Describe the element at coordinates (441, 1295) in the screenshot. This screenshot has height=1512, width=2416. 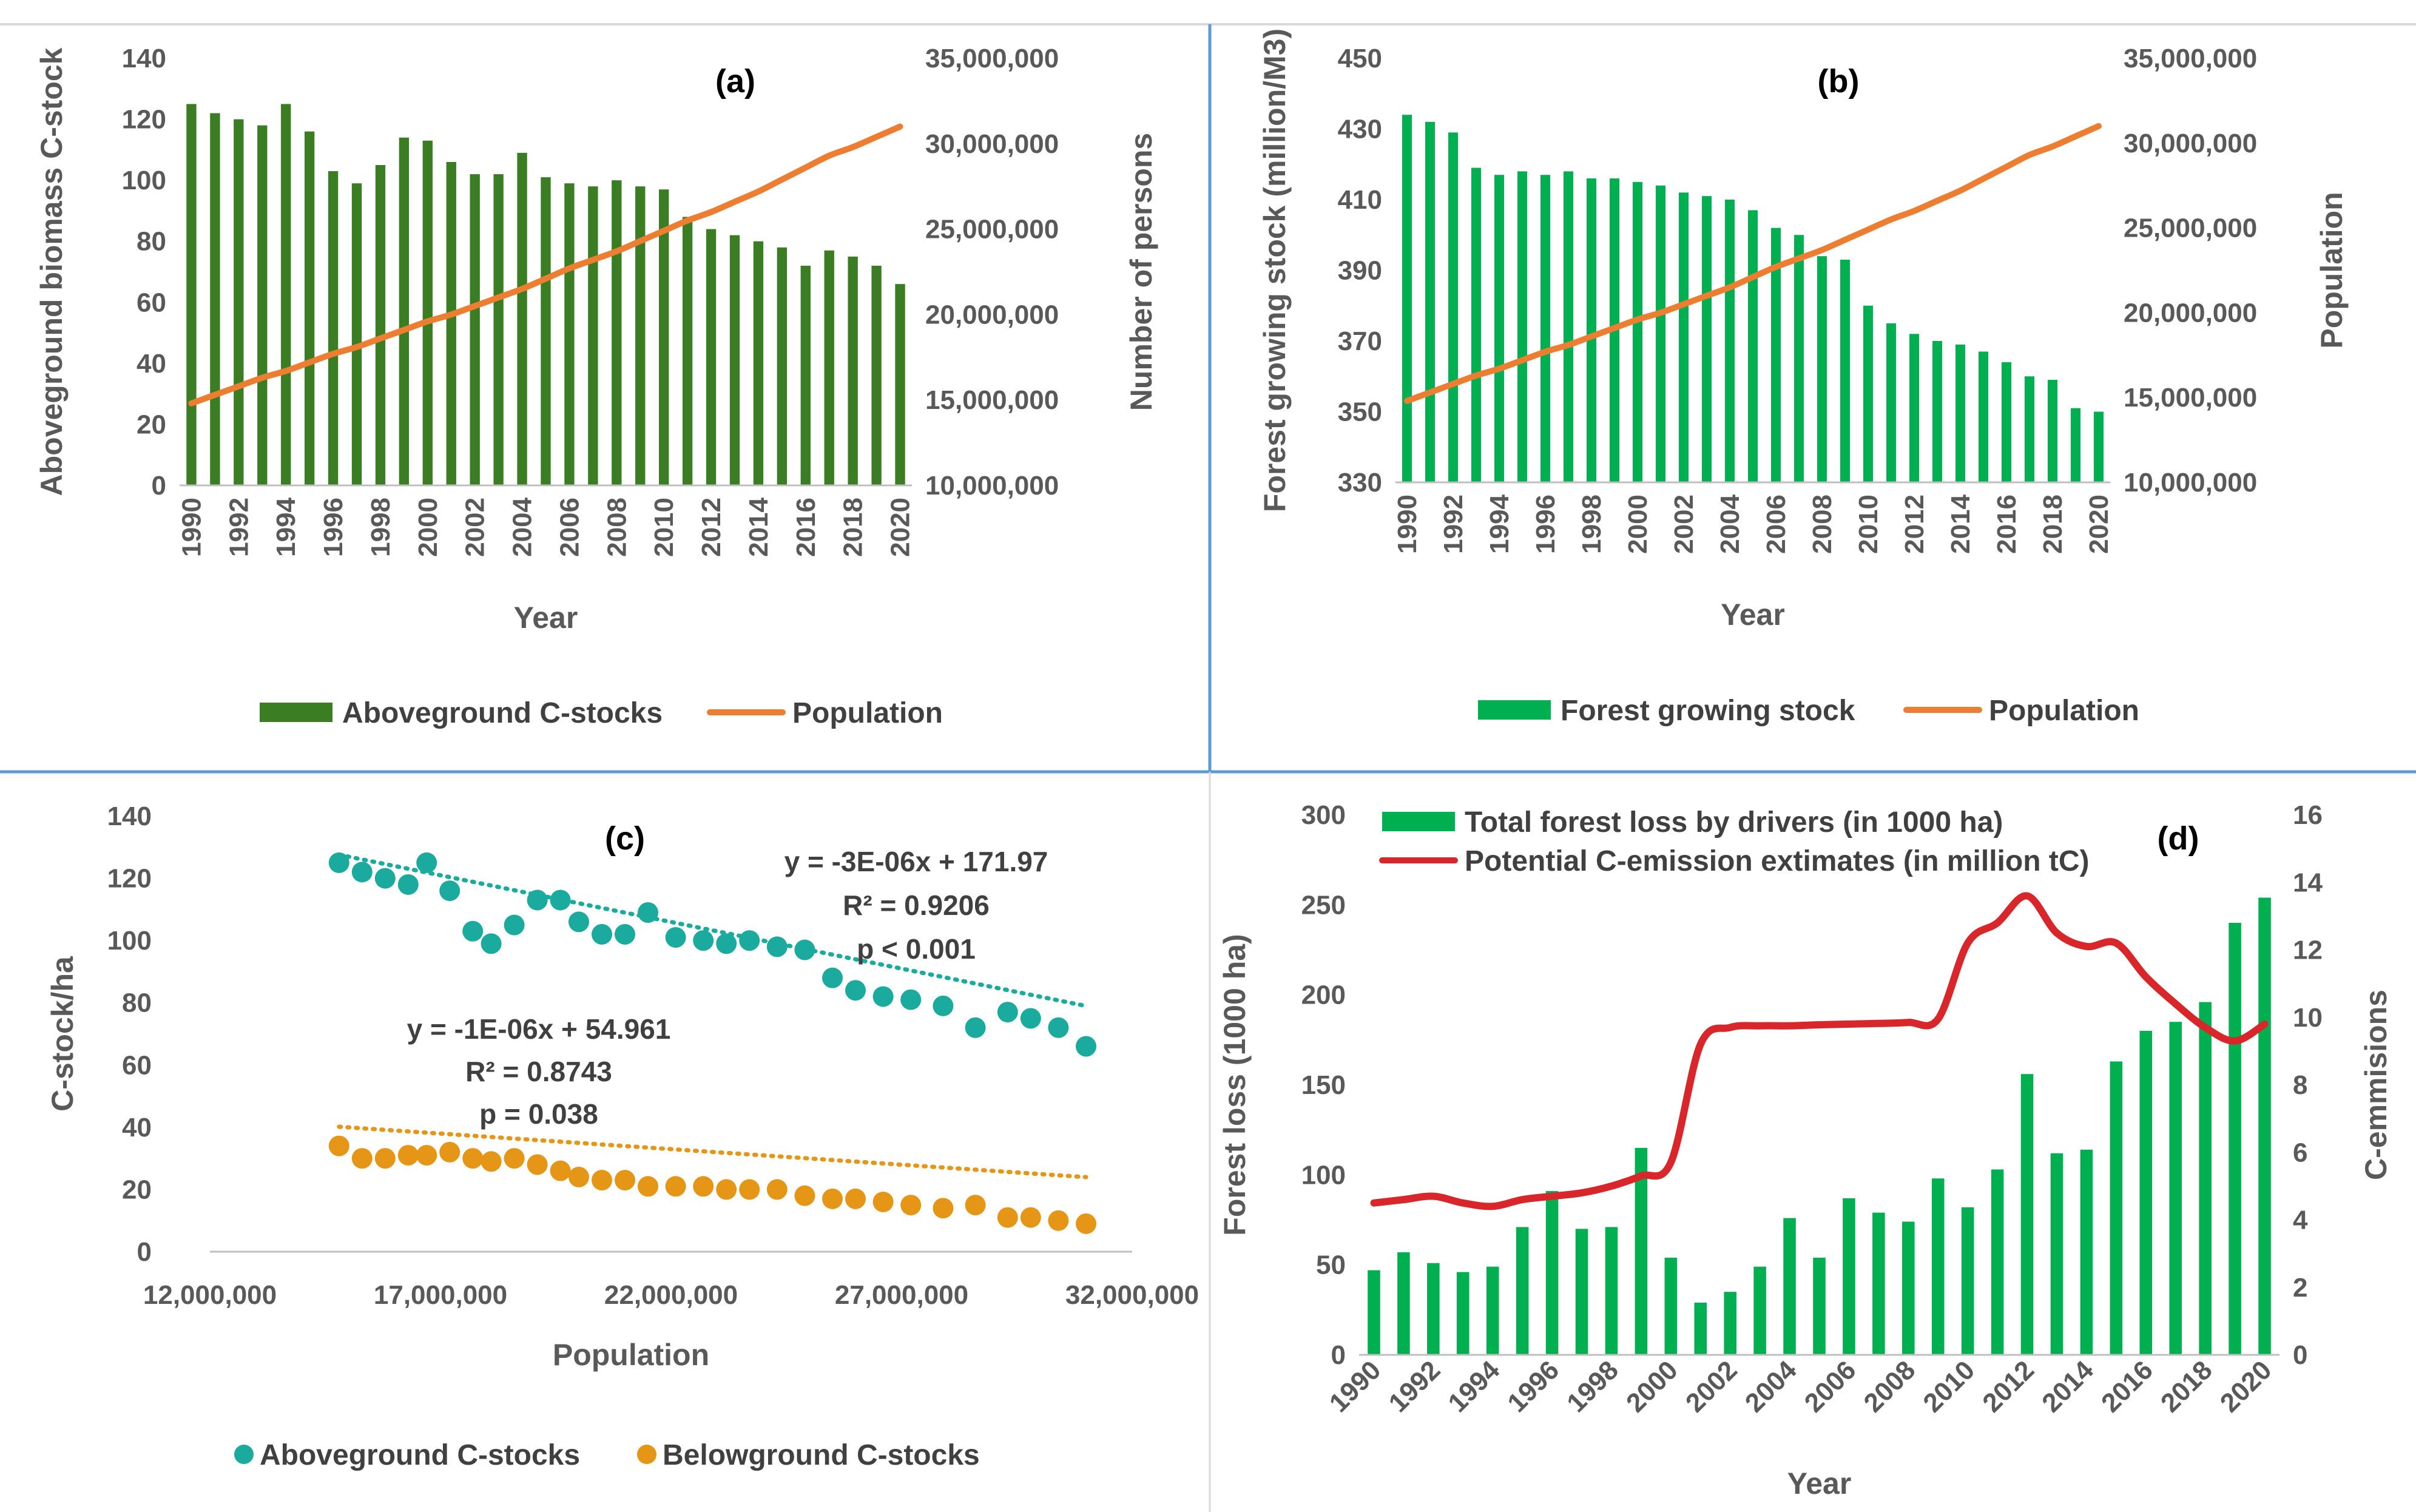
I see `x-tick-label: 17,000,000` at that location.